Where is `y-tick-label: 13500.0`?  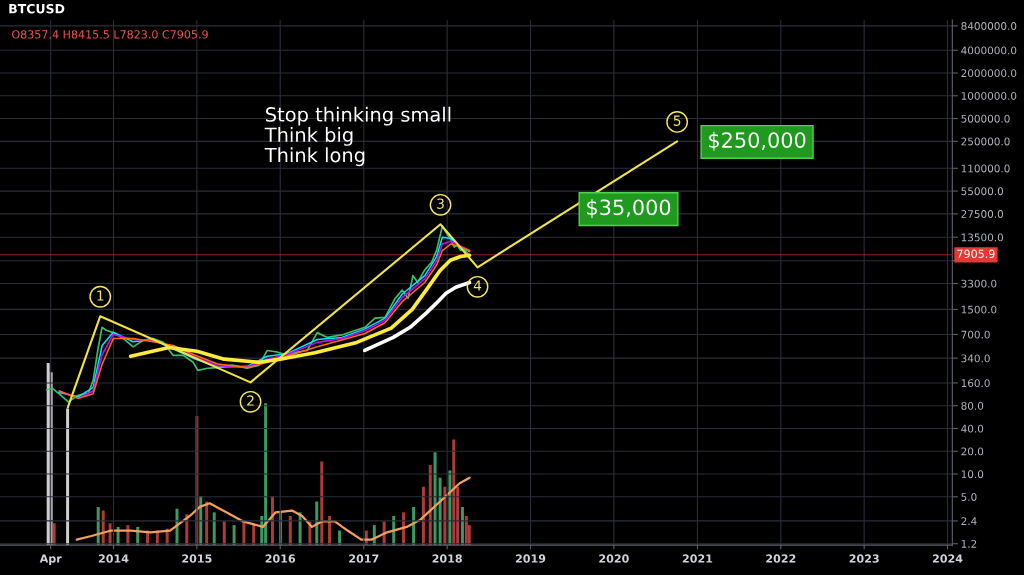 y-tick-label: 13500.0 is located at coordinates (982, 237).